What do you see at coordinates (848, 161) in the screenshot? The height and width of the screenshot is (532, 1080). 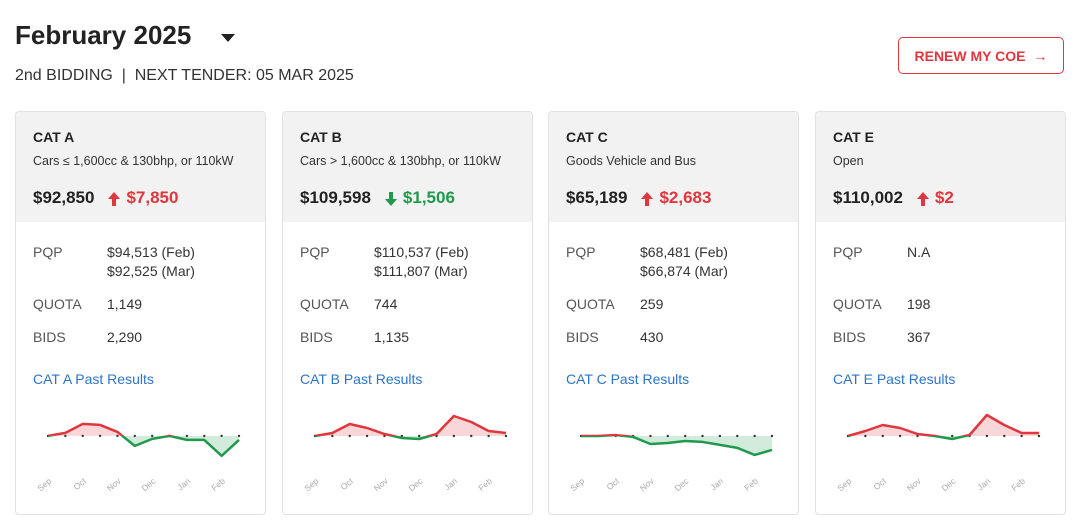 I see `category-description: Open` at bounding box center [848, 161].